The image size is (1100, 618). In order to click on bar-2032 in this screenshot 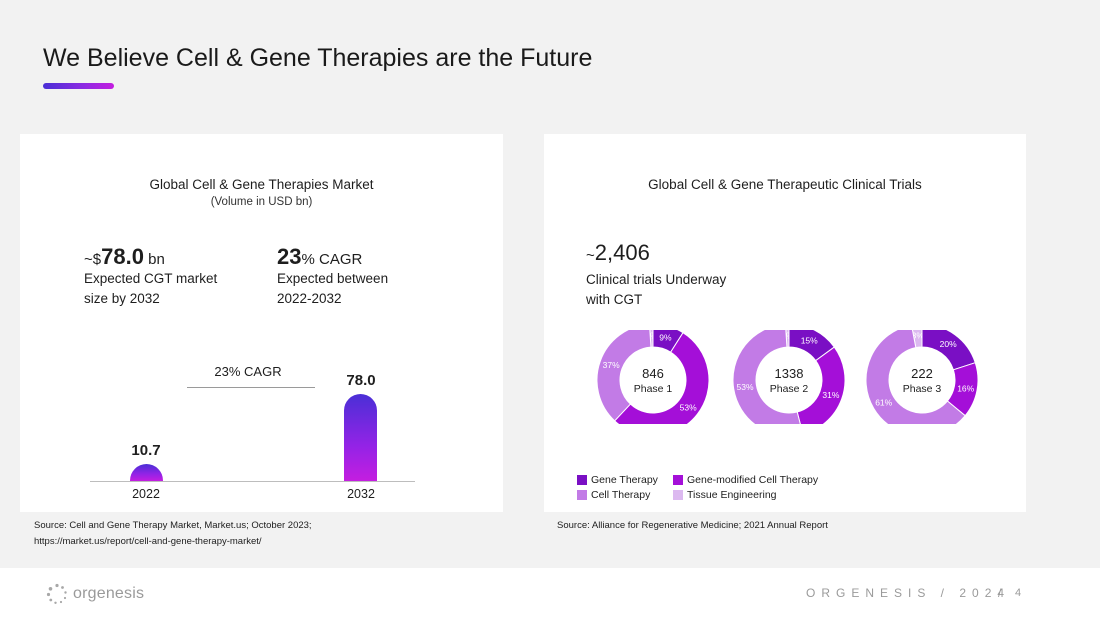, I will do `click(360, 437)`.